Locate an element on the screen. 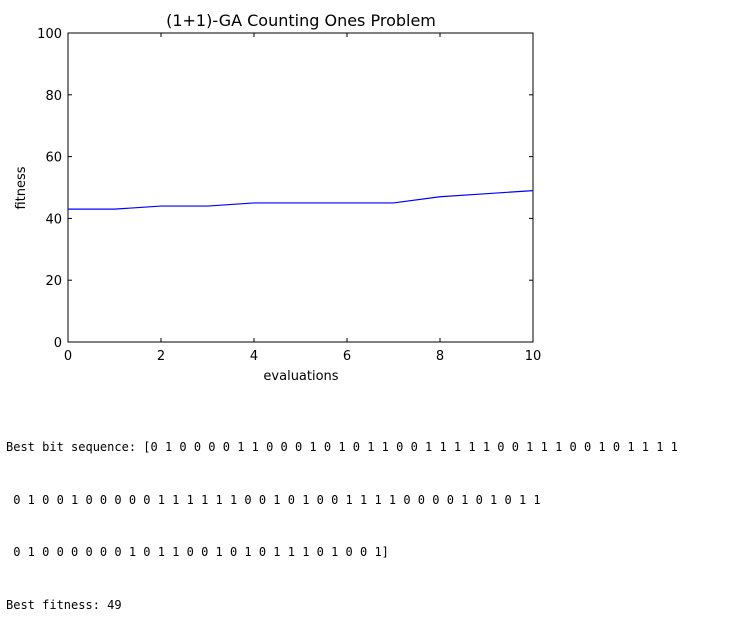 This screenshot has width=729, height=632. y-axis-label: fitness is located at coordinates (21, 187).